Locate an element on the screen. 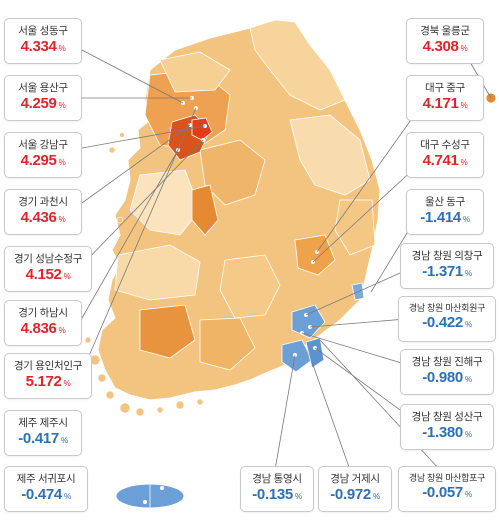 This screenshot has height=526, width=499. region-chungbuk is located at coordinates (232, 172).